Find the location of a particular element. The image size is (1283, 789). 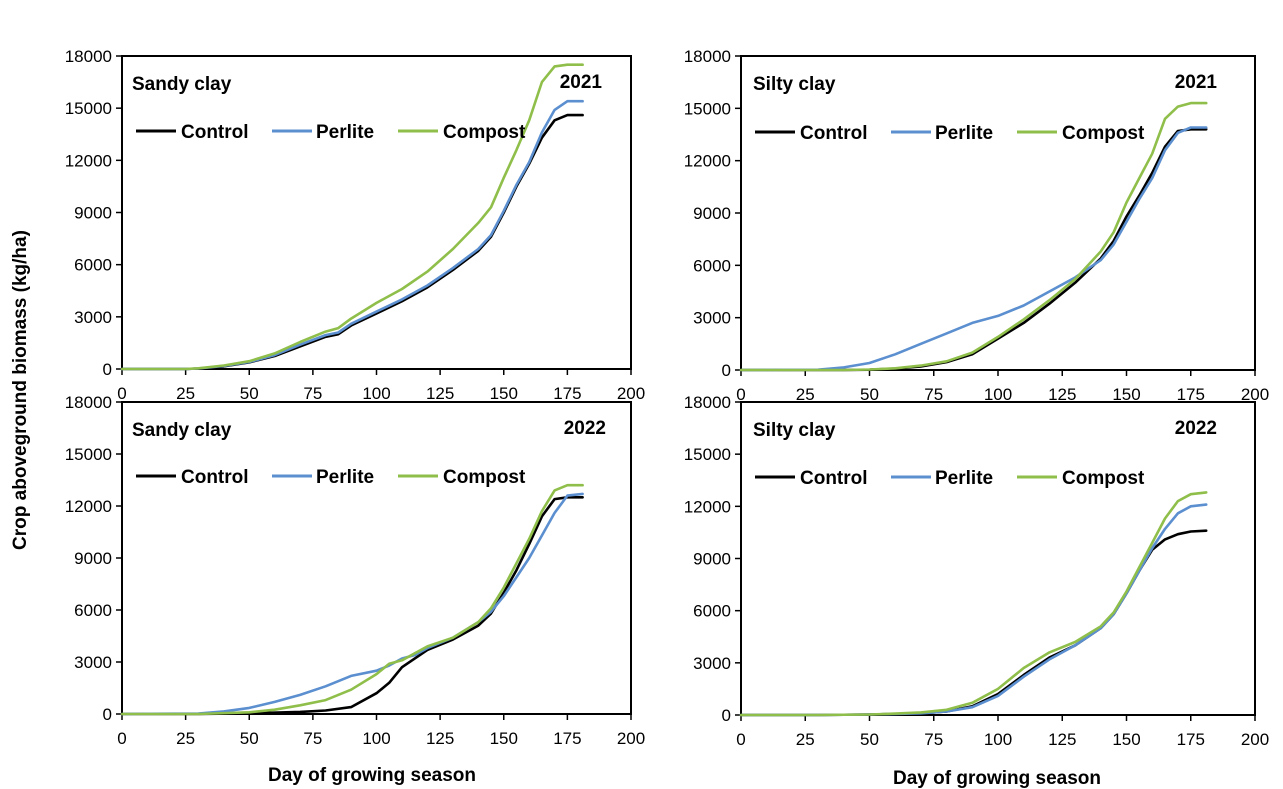

y-axis-title: Crop aboveground biomass (kg/ha) is located at coordinates (20, 390).